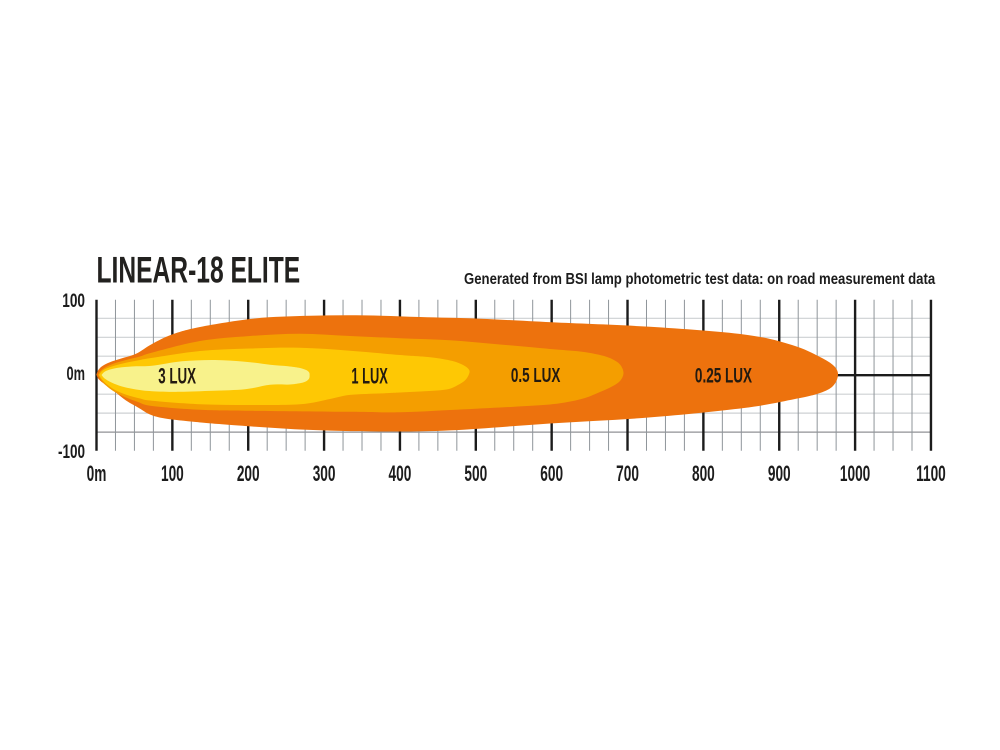 The height and width of the screenshot is (750, 1000). I want to click on svg-text: -100, so click(71, 451).